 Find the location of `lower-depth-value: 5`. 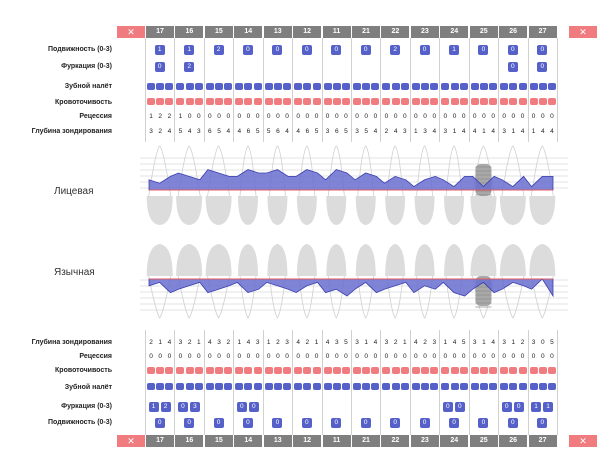

lower-depth-value: 5 is located at coordinates (552, 342).